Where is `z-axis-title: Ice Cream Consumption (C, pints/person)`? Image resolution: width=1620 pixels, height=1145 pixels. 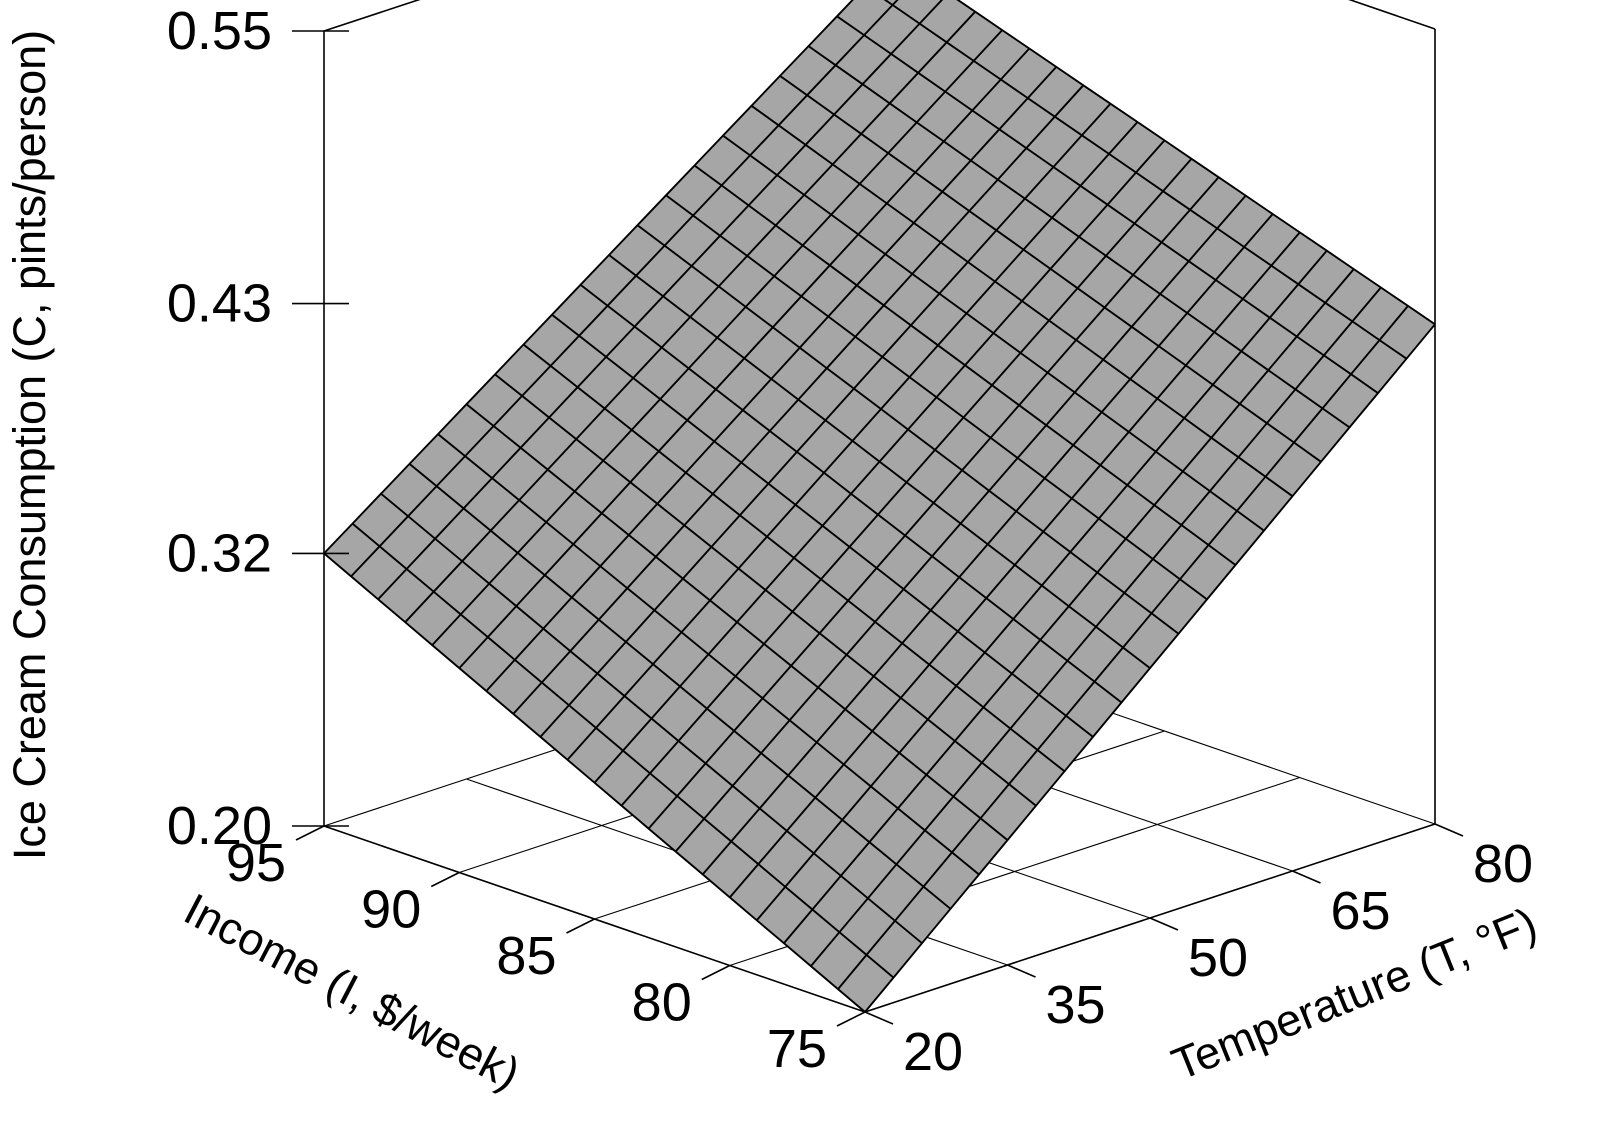 z-axis-title: Ice Cream Consumption (C, pints/person) is located at coordinates (29, 445).